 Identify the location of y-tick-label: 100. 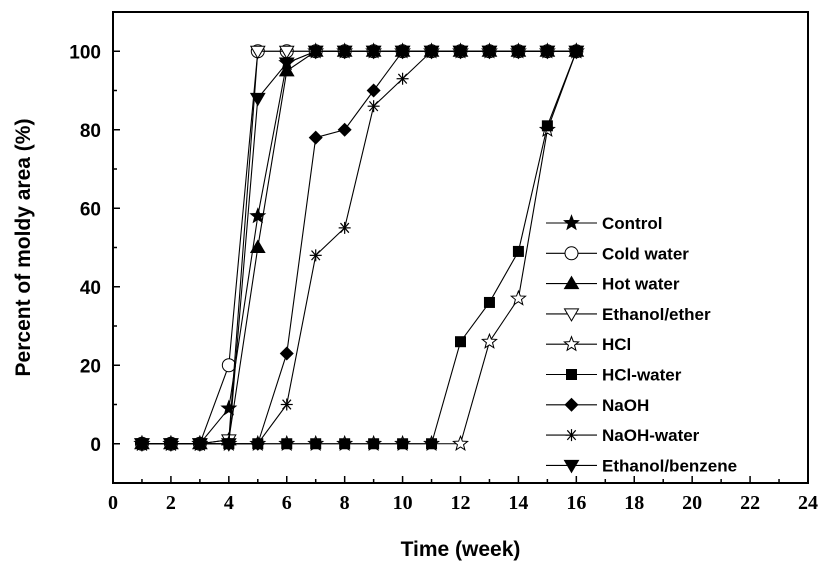
(85, 52).